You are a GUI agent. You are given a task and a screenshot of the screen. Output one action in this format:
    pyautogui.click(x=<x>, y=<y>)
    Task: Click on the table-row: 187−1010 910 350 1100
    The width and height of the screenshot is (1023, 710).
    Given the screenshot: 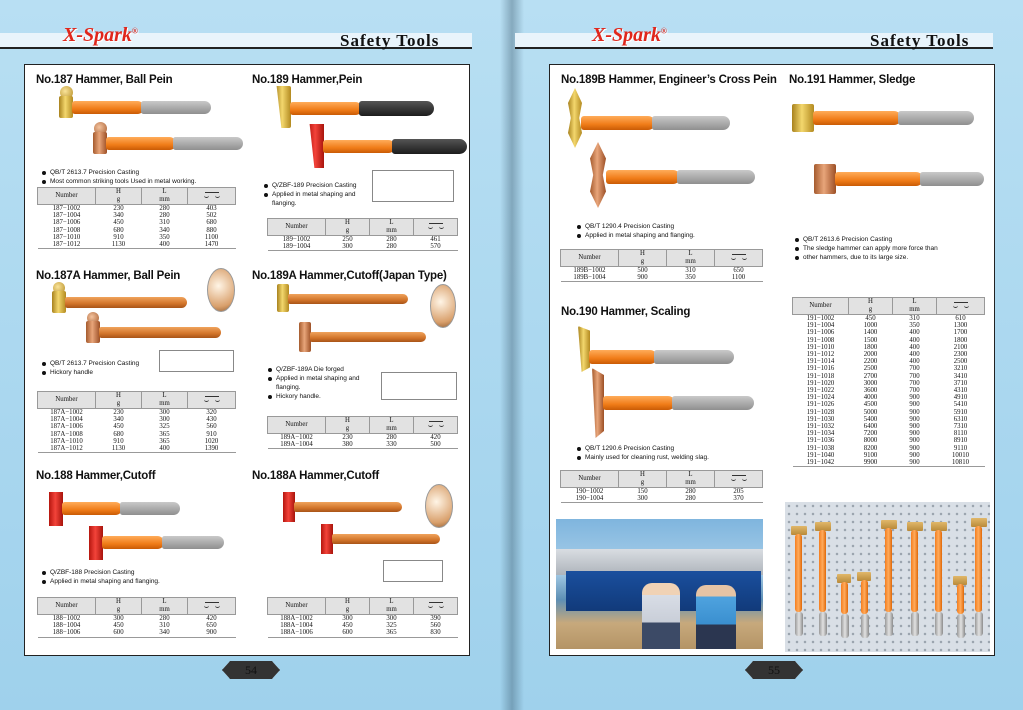 What is the action you would take?
    pyautogui.click(x=136, y=237)
    